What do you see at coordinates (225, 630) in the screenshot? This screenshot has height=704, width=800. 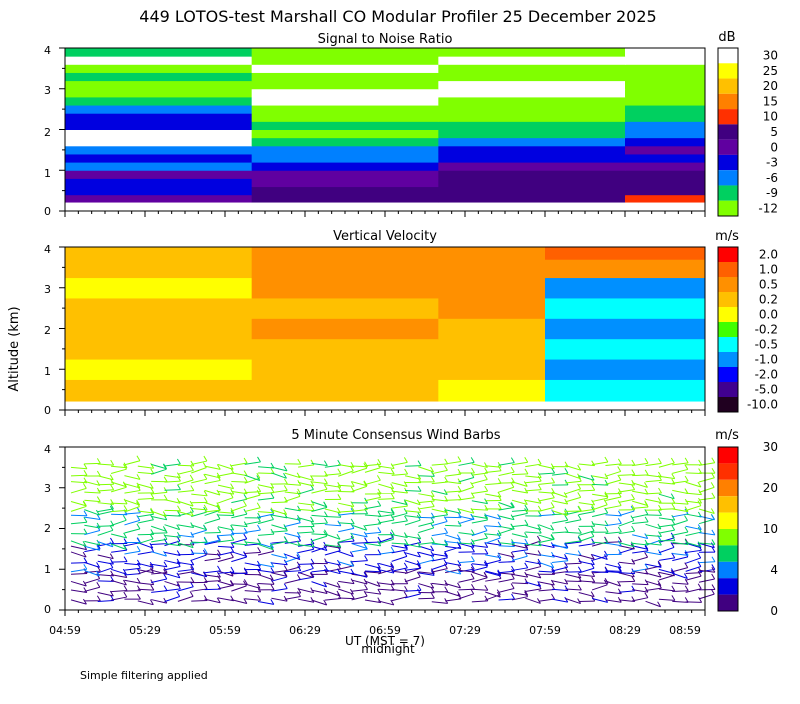 I see `xtick-label: 05:59` at bounding box center [225, 630].